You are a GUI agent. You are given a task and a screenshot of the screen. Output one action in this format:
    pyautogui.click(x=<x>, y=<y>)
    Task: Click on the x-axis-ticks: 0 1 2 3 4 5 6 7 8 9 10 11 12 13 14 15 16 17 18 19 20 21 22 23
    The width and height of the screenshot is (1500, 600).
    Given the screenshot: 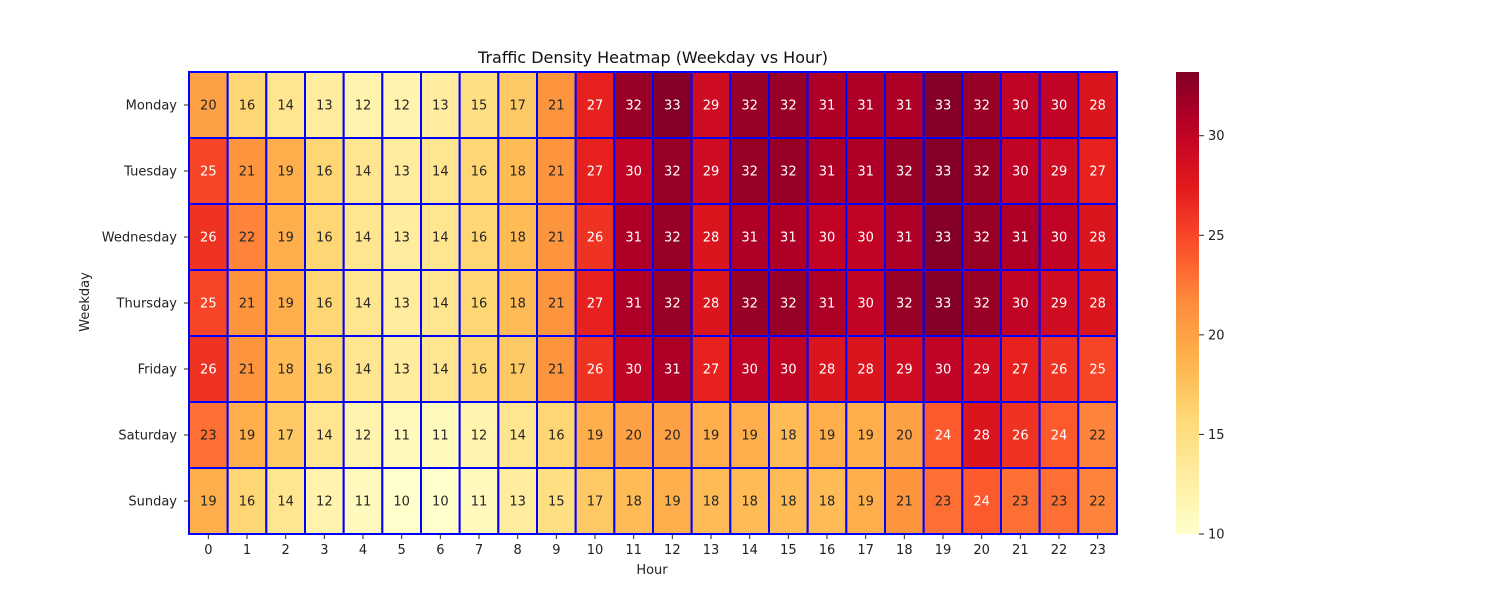 What is the action you would take?
    pyautogui.click(x=655, y=546)
    